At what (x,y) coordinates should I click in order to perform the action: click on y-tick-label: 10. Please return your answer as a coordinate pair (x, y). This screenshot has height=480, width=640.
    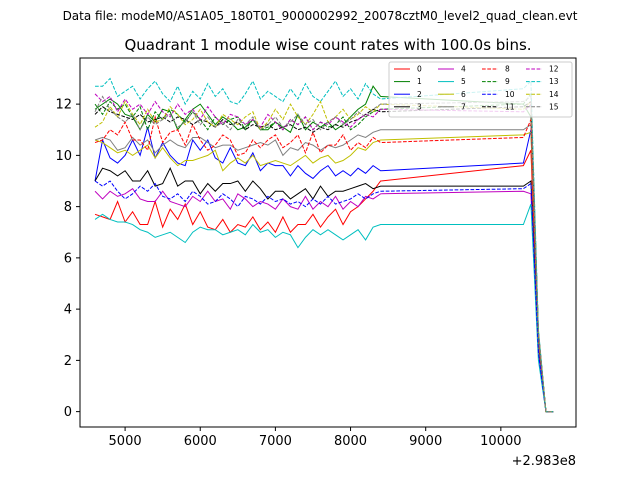
    Looking at the image, I should click on (63, 156).